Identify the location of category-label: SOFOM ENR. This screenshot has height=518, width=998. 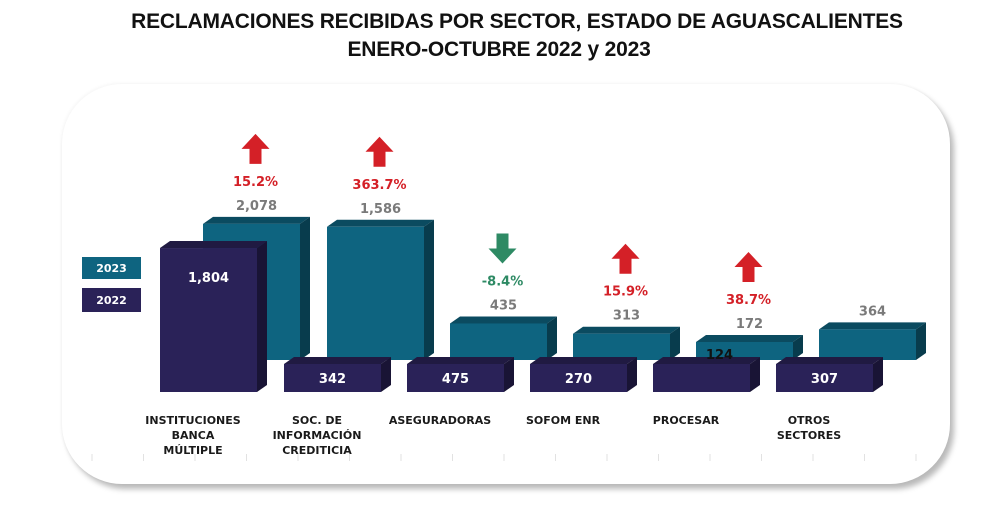
(563, 420).